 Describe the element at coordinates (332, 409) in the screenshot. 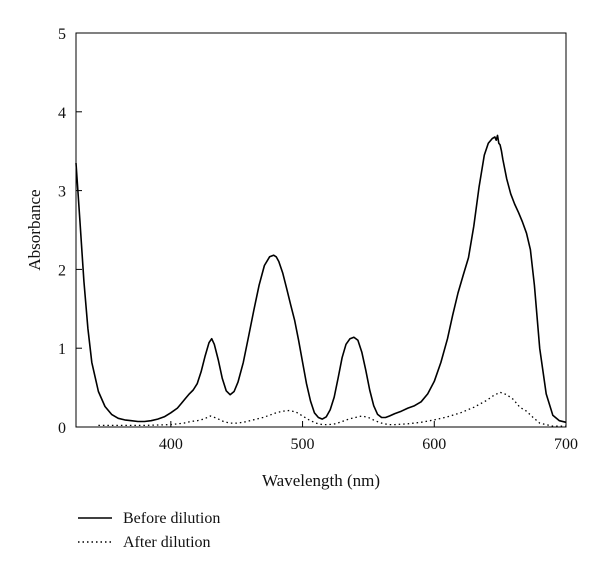

I see `series-line-after-dilution` at that location.